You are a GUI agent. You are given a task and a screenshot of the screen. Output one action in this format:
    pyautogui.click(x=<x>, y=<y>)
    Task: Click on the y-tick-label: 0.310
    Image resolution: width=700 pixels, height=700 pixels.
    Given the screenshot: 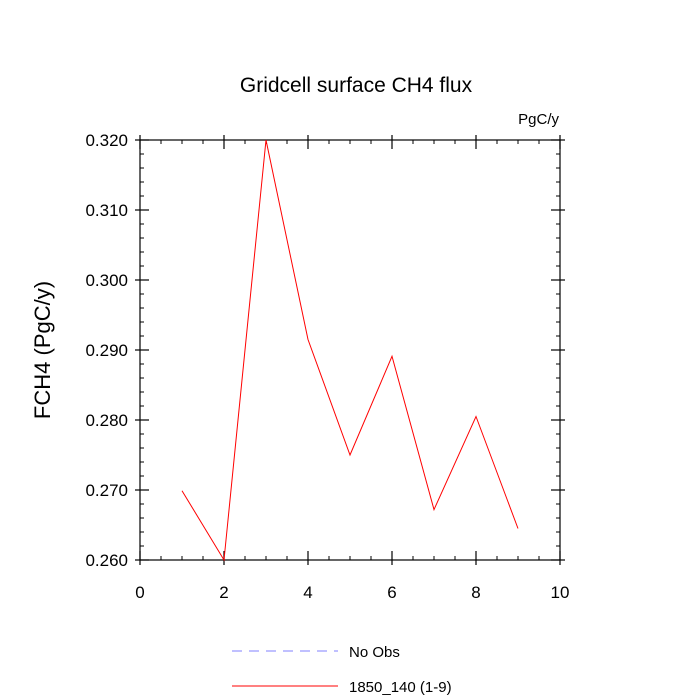 What is the action you would take?
    pyautogui.click(x=106, y=210)
    